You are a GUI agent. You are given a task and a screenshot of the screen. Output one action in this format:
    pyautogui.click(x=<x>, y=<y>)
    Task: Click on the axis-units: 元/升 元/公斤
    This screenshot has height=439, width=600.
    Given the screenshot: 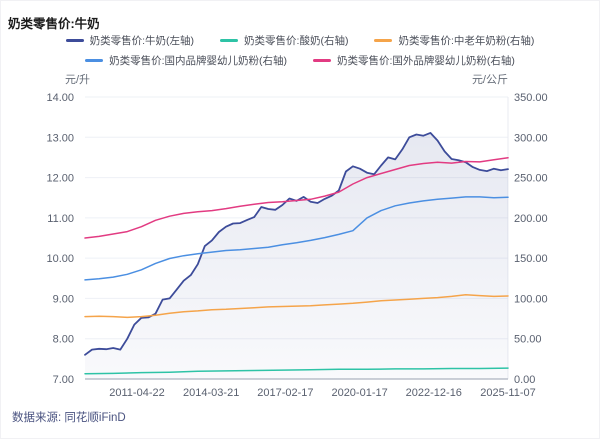 What is the action you would take?
    pyautogui.click(x=300, y=79)
    